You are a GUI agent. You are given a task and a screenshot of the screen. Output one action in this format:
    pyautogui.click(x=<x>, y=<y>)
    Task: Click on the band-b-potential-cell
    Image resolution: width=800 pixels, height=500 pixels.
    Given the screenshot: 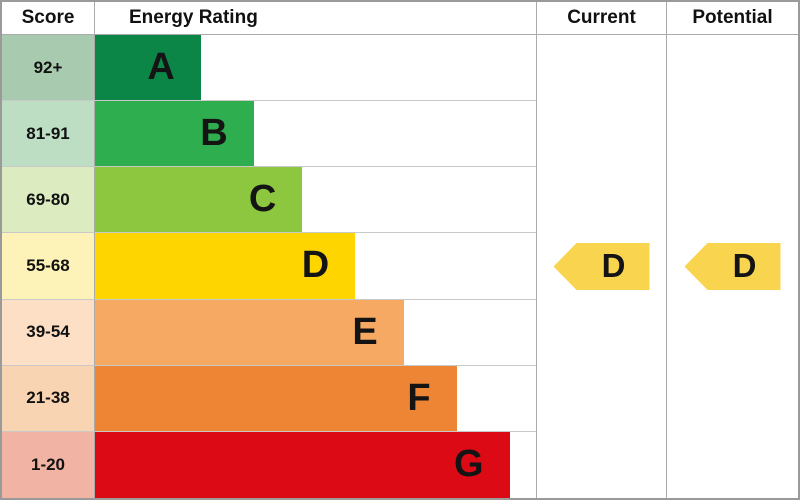 What is the action you would take?
    pyautogui.click(x=732, y=134)
    